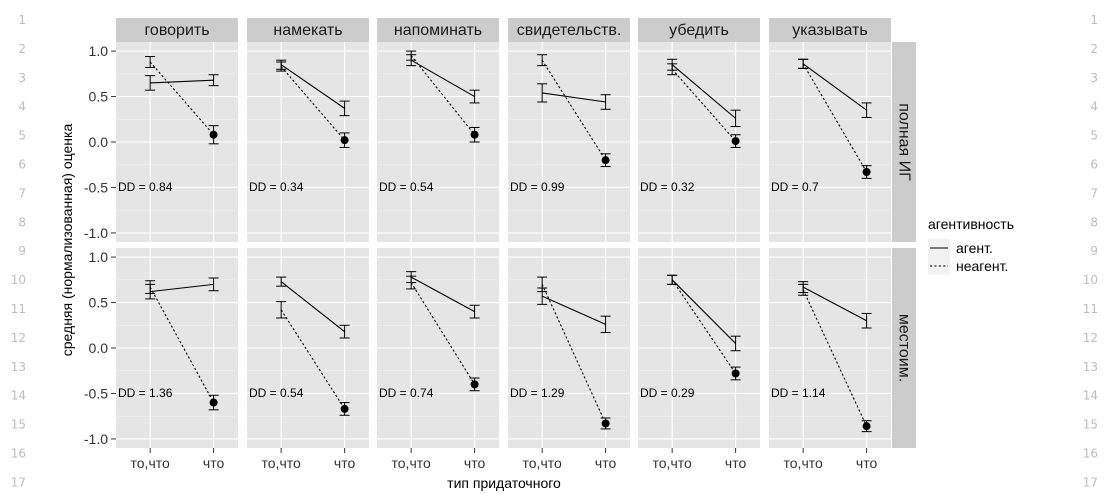 The height and width of the screenshot is (494, 1107). I want to click on dd-annotation: DD = 0.74, so click(406, 393).